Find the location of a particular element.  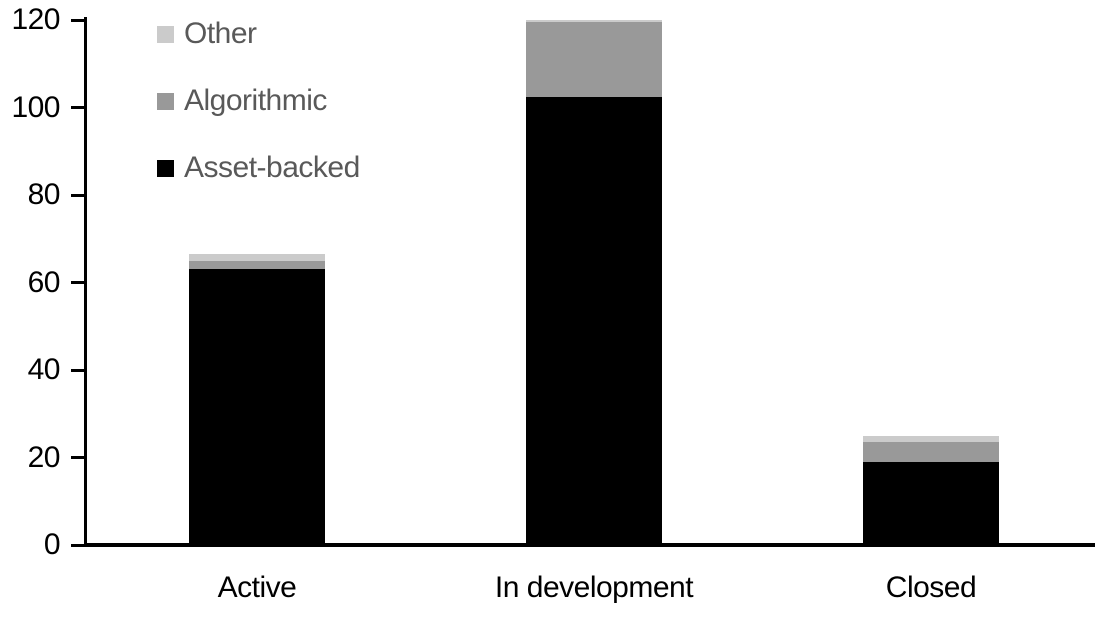

bar-segment-algorithmic-active is located at coordinates (257, 265).